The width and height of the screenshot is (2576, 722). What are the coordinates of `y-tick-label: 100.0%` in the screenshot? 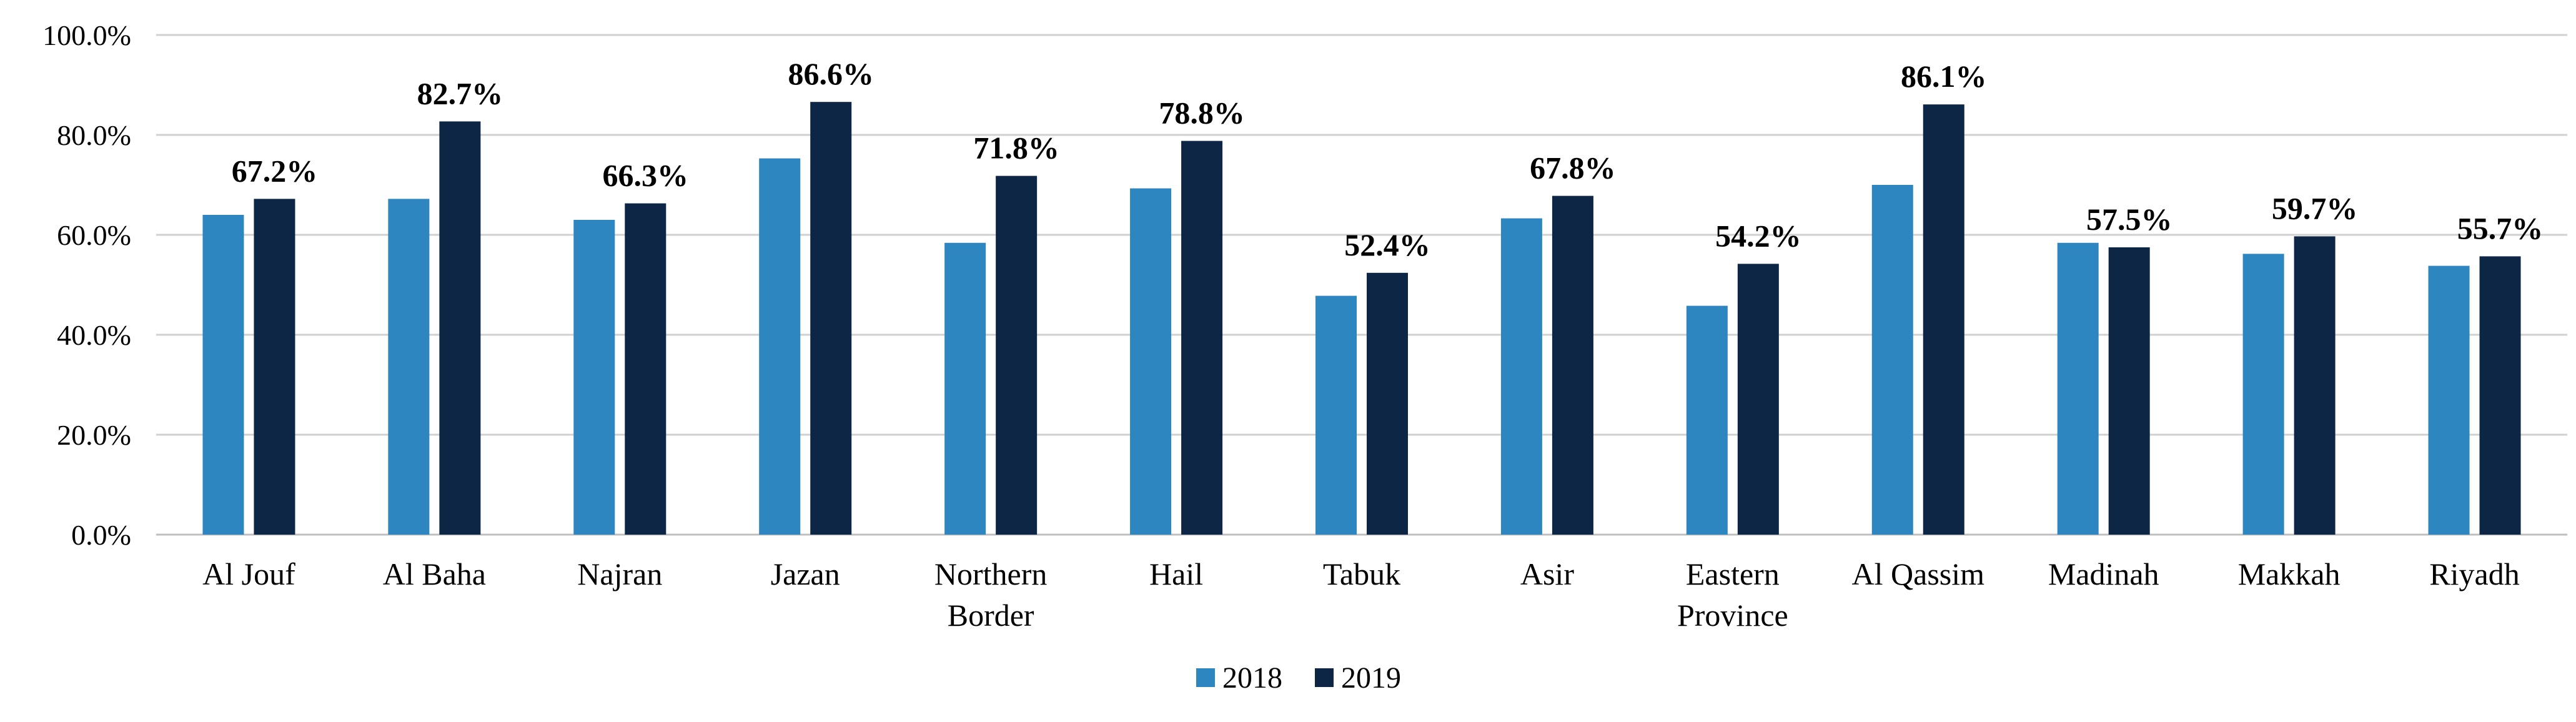 It's located at (86, 35).